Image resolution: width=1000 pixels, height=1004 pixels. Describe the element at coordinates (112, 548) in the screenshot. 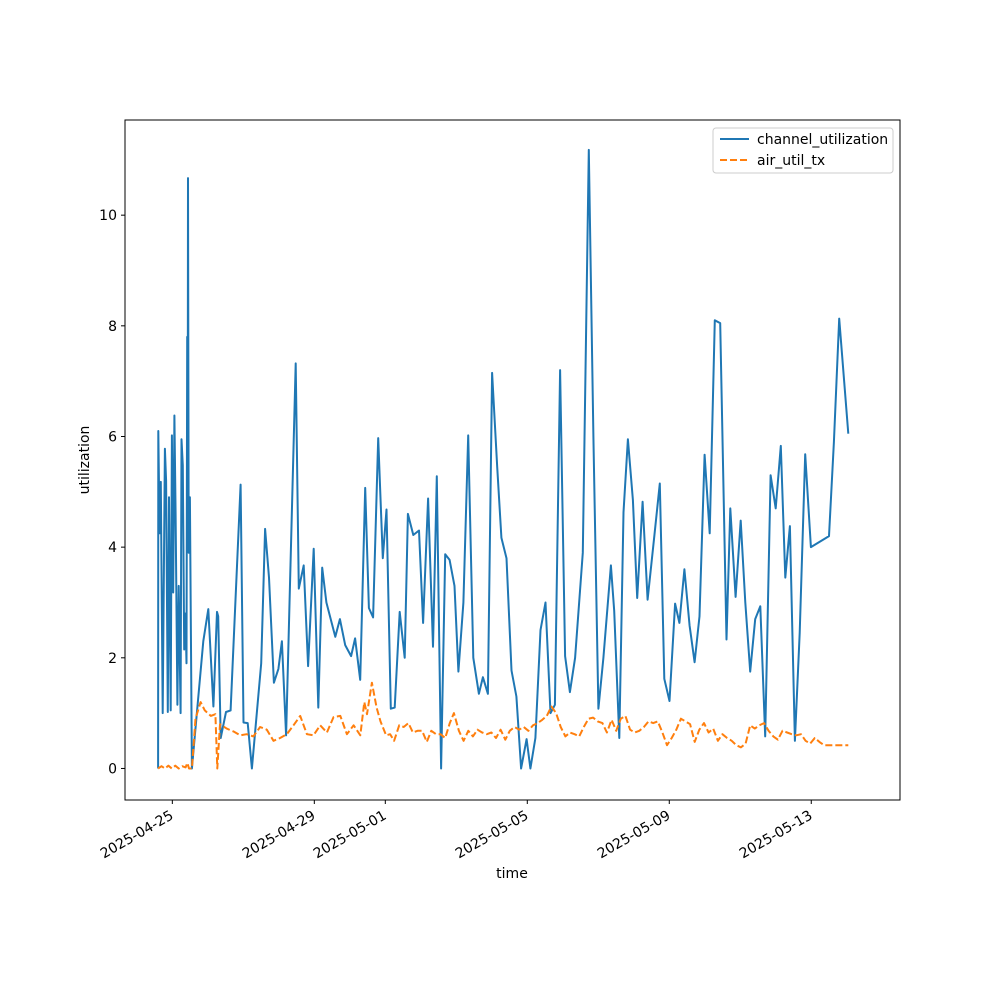

I see `y-tick-label: 4` at that location.